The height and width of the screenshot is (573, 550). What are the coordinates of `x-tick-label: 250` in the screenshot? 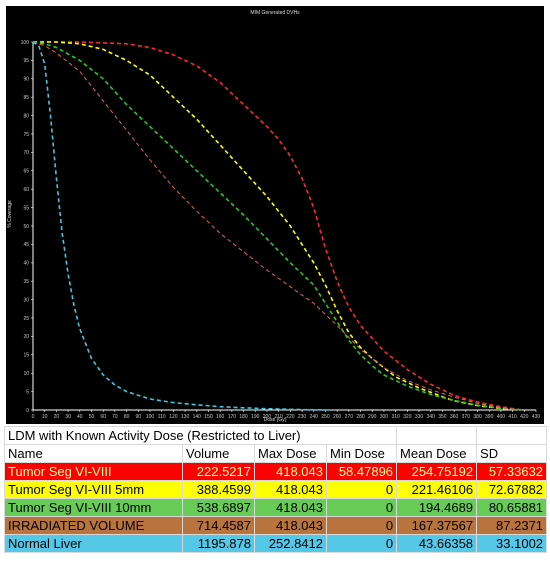 It's located at (325, 417).